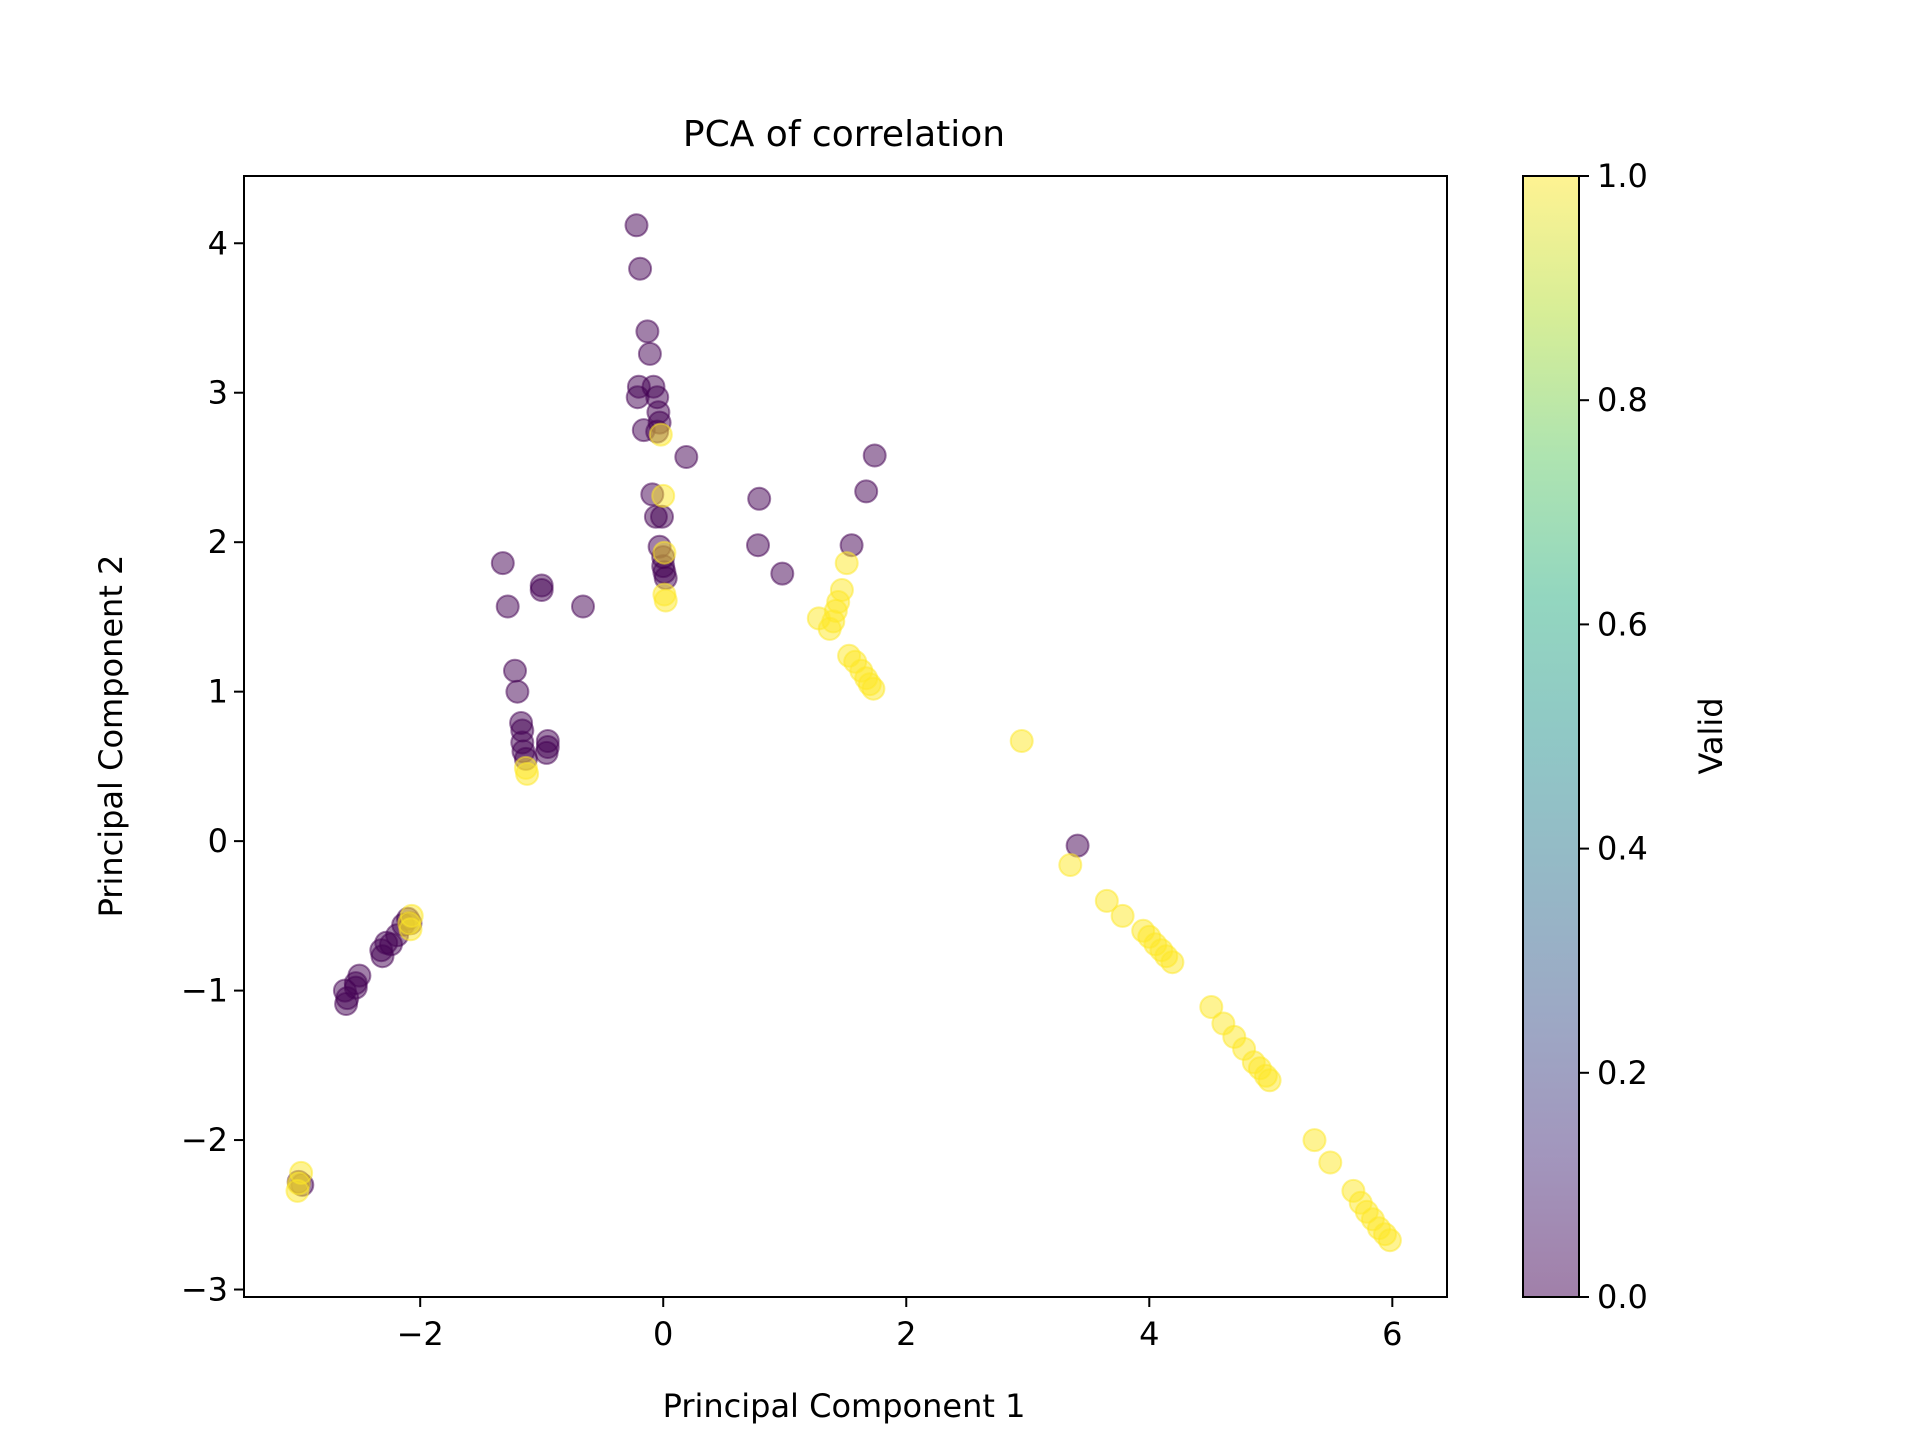 This screenshot has height=1444, width=1920. I want to click on chart-title: PCA of correlation, so click(844, 134).